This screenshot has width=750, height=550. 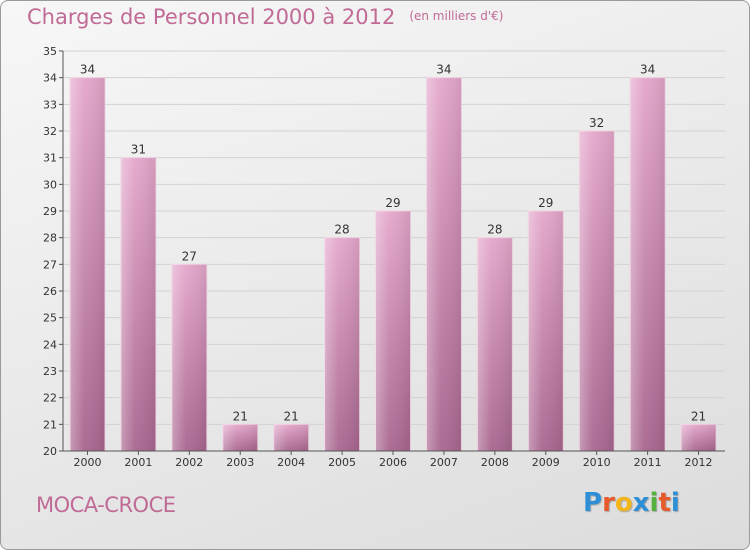 What do you see at coordinates (50, 371) in the screenshot?
I see `y-tick-label: 23` at bounding box center [50, 371].